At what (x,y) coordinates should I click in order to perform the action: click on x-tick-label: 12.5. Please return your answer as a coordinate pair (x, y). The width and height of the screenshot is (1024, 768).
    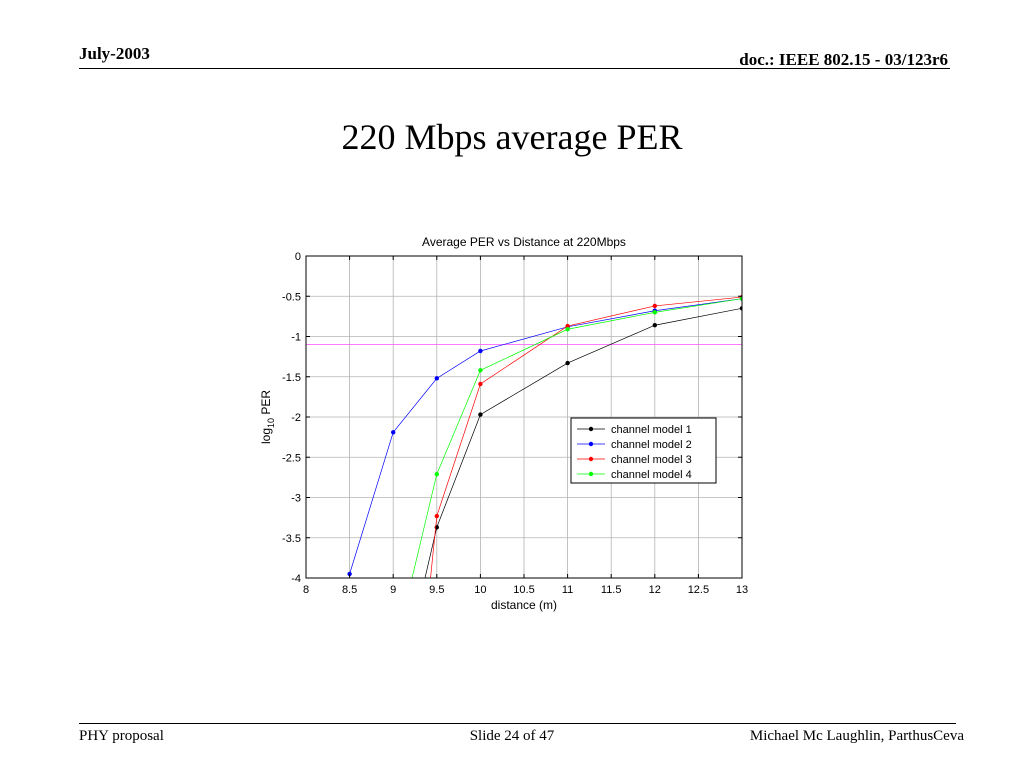
    Looking at the image, I should click on (698, 590).